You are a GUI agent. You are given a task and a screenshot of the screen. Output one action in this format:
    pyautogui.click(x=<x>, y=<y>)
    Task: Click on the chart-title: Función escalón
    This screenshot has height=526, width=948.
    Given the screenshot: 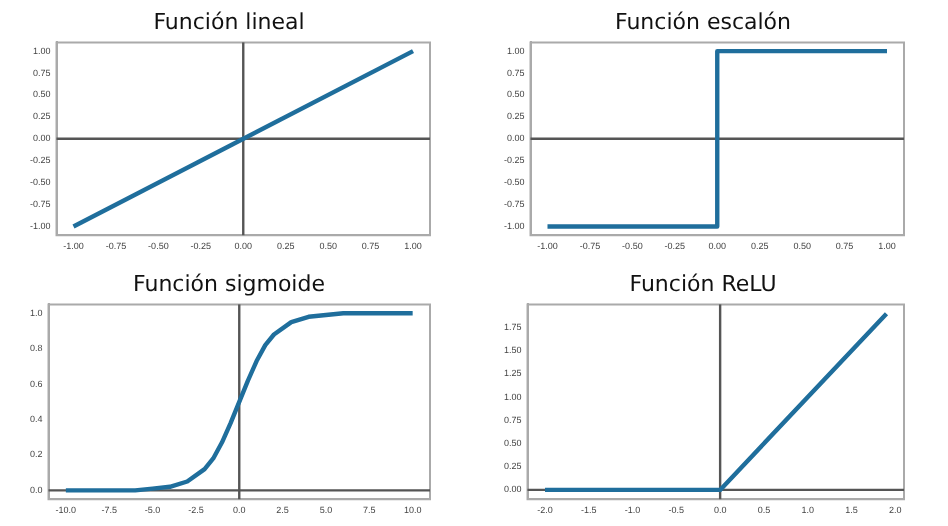 What is the action you would take?
    pyautogui.click(x=703, y=21)
    